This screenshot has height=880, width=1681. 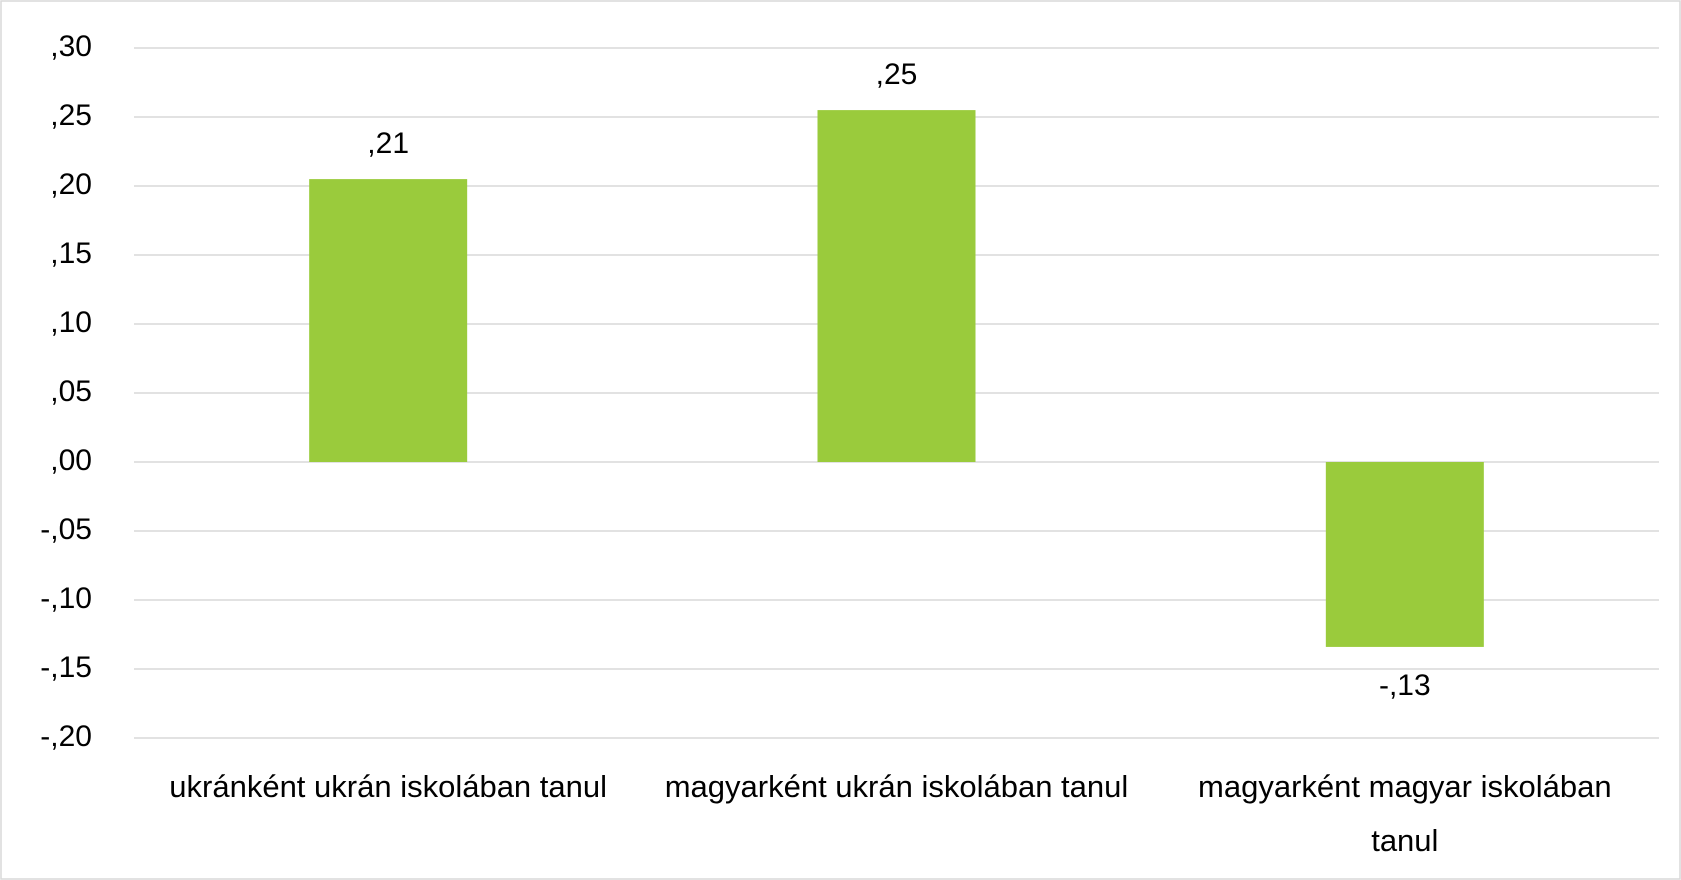 What do you see at coordinates (71, 184) in the screenshot?
I see `y-tick-label: ,20` at bounding box center [71, 184].